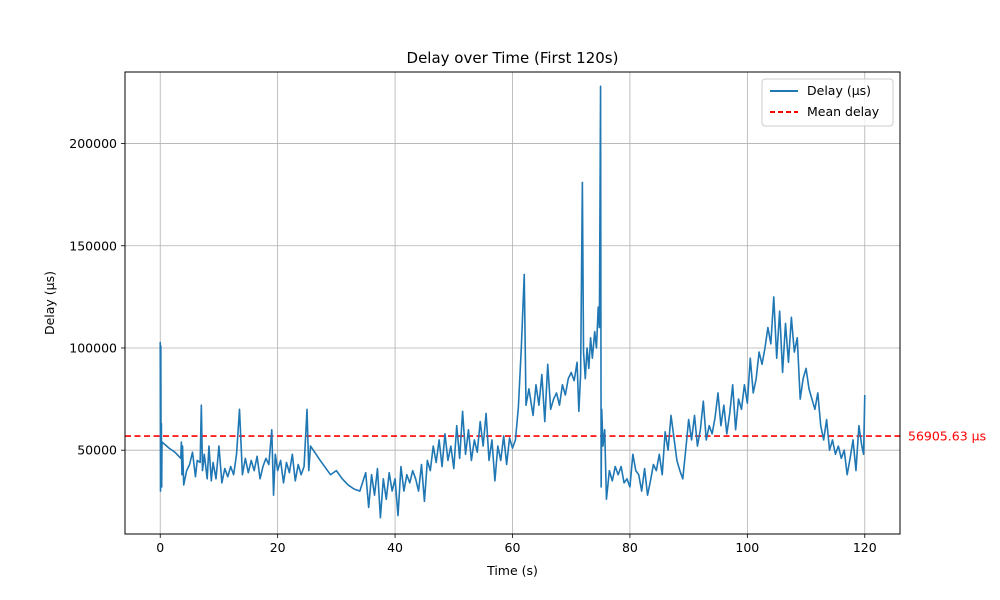 Image resolution: width=1000 pixels, height=600 pixels. What do you see at coordinates (513, 58) in the screenshot?
I see `chart-title: Delay over Time (First 120s)` at bounding box center [513, 58].